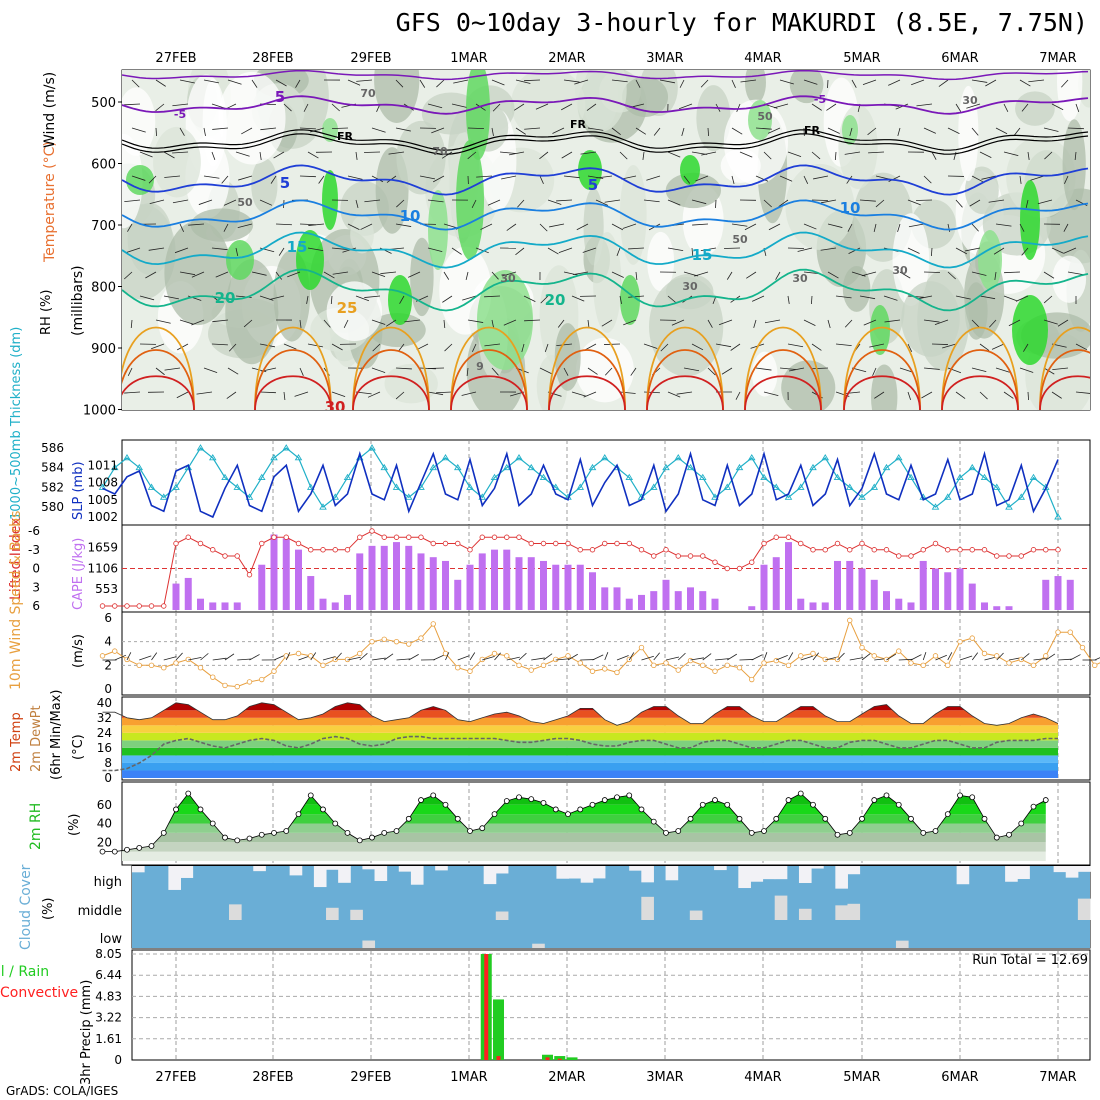 Image resolution: width=1100 pixels, height=1100 pixels. Describe the element at coordinates (104, 733) in the screenshot. I see `temp-tick: 24` at that location.